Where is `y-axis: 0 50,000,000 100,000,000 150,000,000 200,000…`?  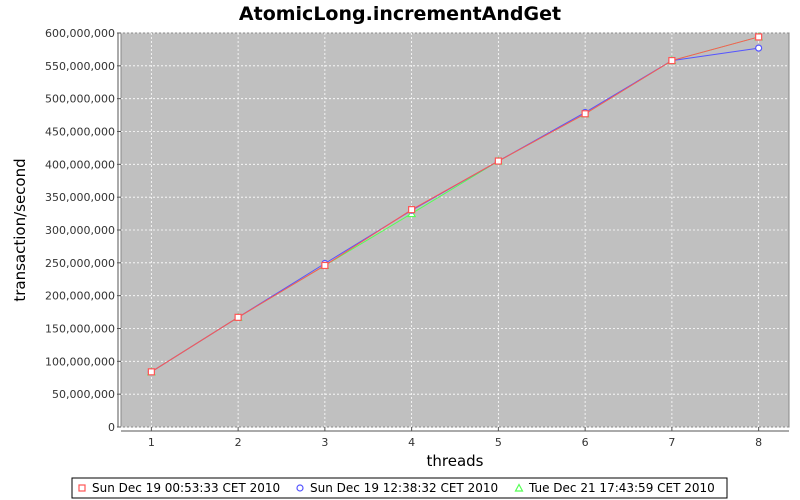
y-axis: 0 50,000,000 100,000,000 150,000,000 200,000… is located at coordinates (83, 230).